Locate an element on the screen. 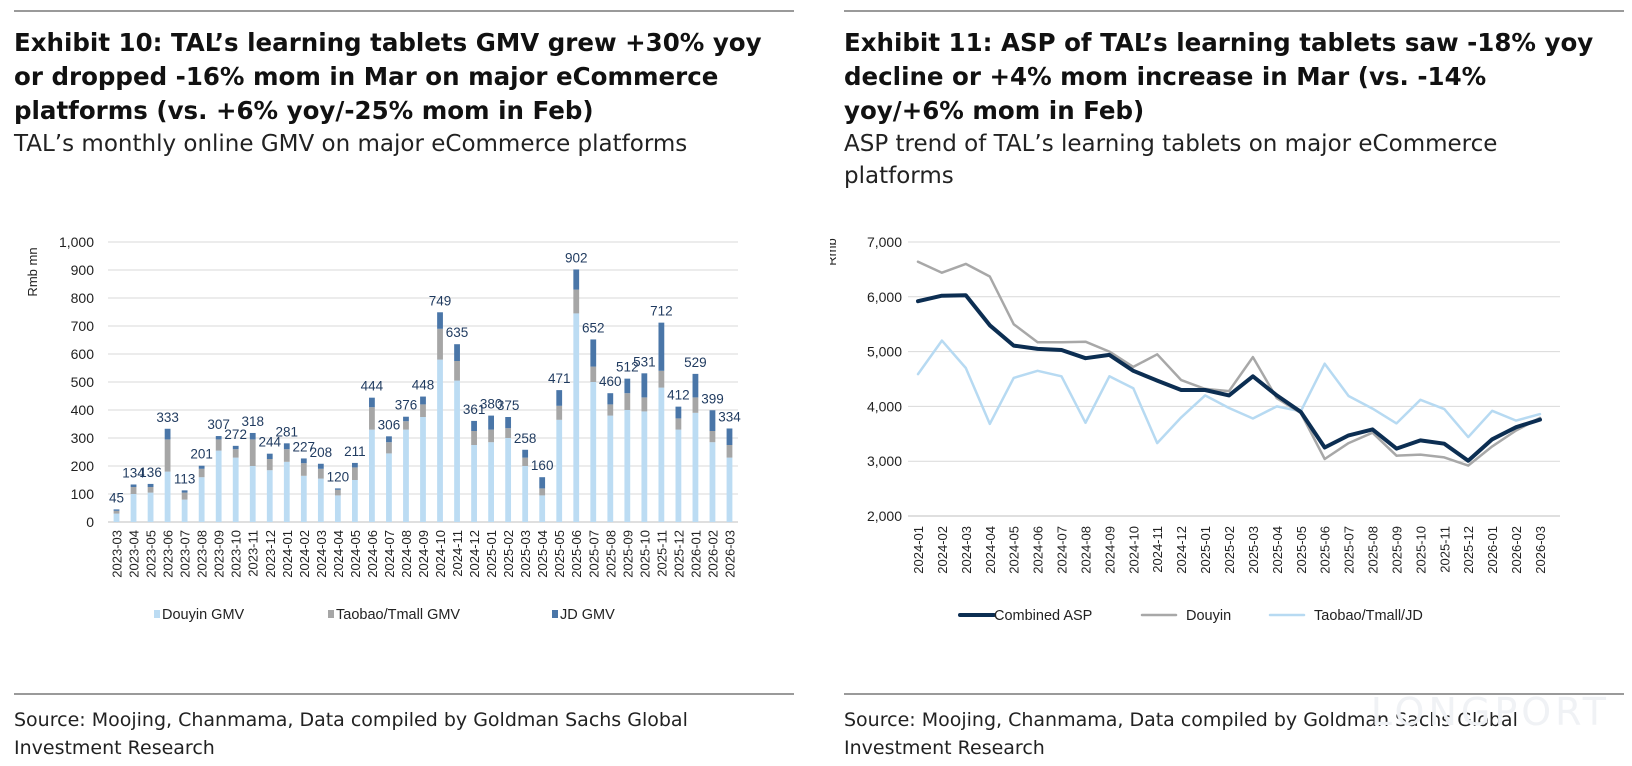 This screenshot has width=1632, height=766. x-tick-label: 2024-01 is located at coordinates (918, 550).